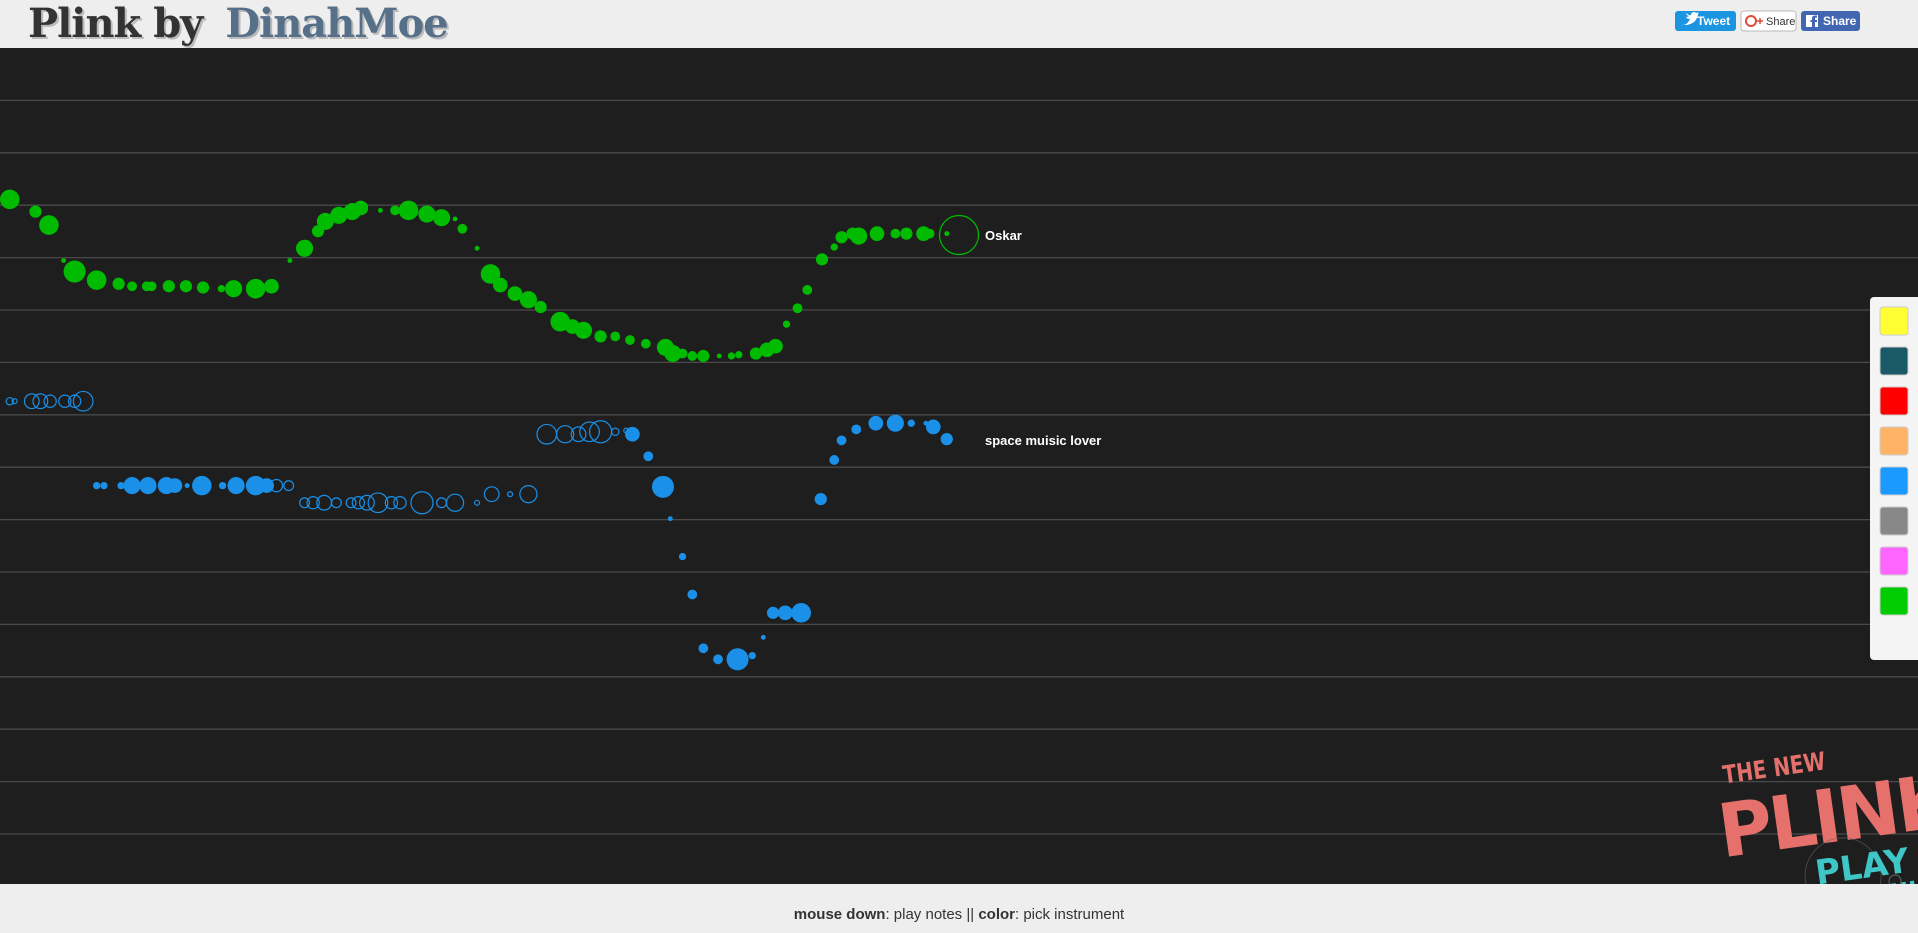 This screenshot has width=1918, height=933. What do you see at coordinates (959, 24) in the screenshot?
I see `header-bar` at bounding box center [959, 24].